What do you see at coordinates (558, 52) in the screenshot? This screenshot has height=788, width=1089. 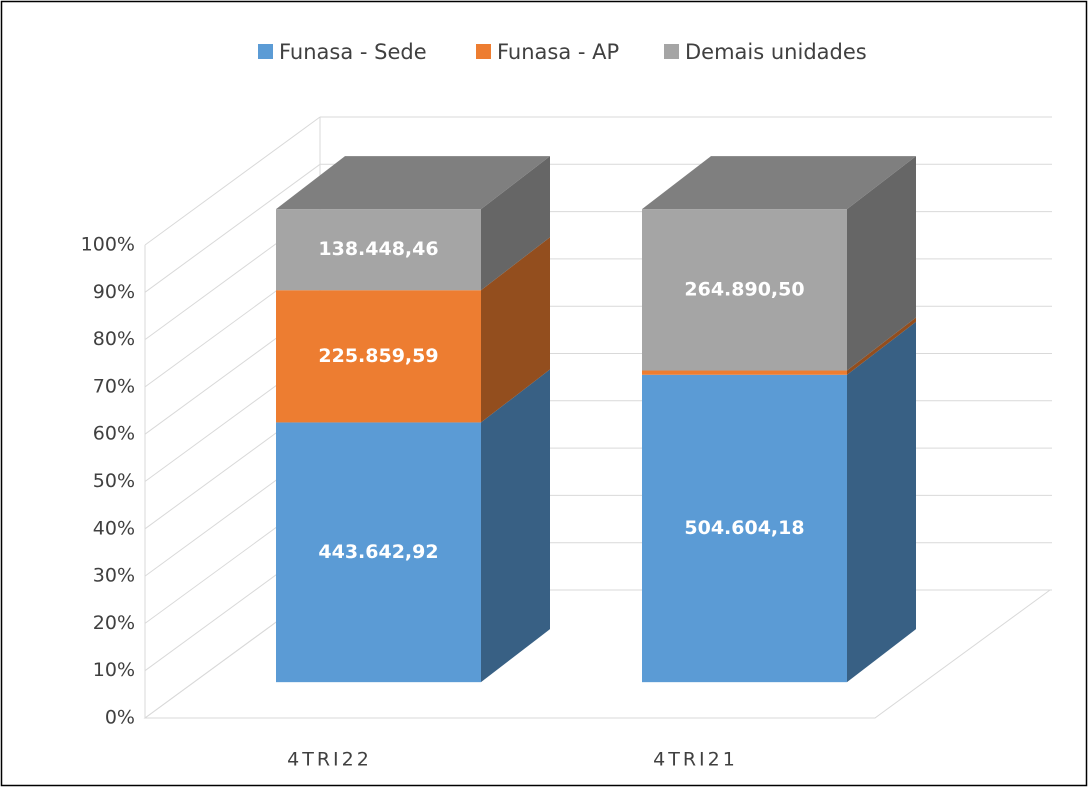 I see `legend-label: Funasa - AP` at bounding box center [558, 52].